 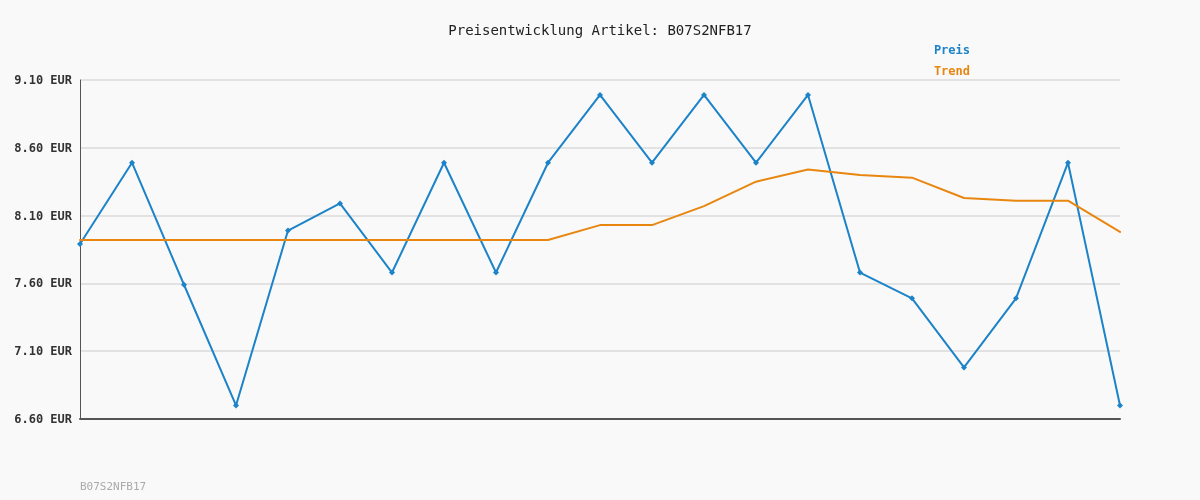 What do you see at coordinates (951, 71) in the screenshot?
I see `text: Trend` at bounding box center [951, 71].